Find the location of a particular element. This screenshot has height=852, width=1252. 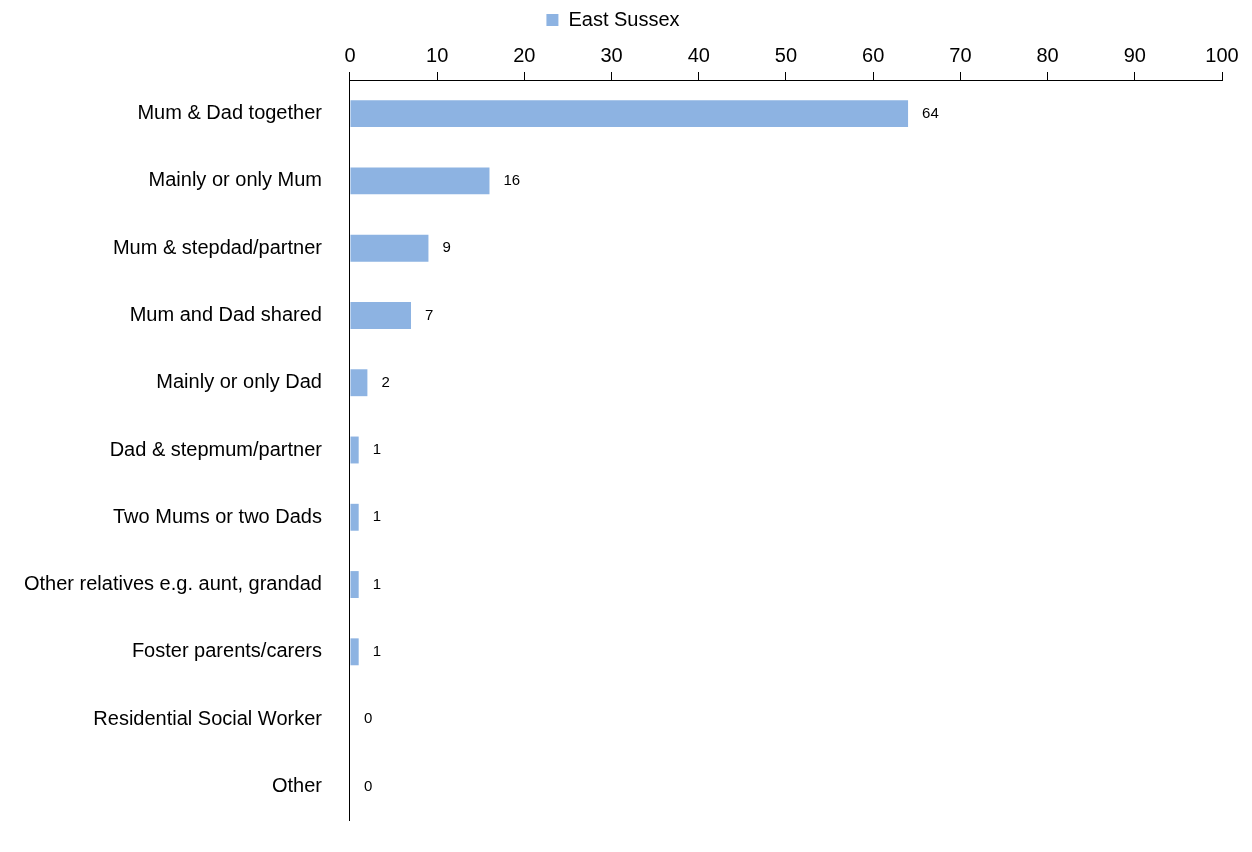

y-tick-label: Mum and Dad shared is located at coordinates (225, 313).